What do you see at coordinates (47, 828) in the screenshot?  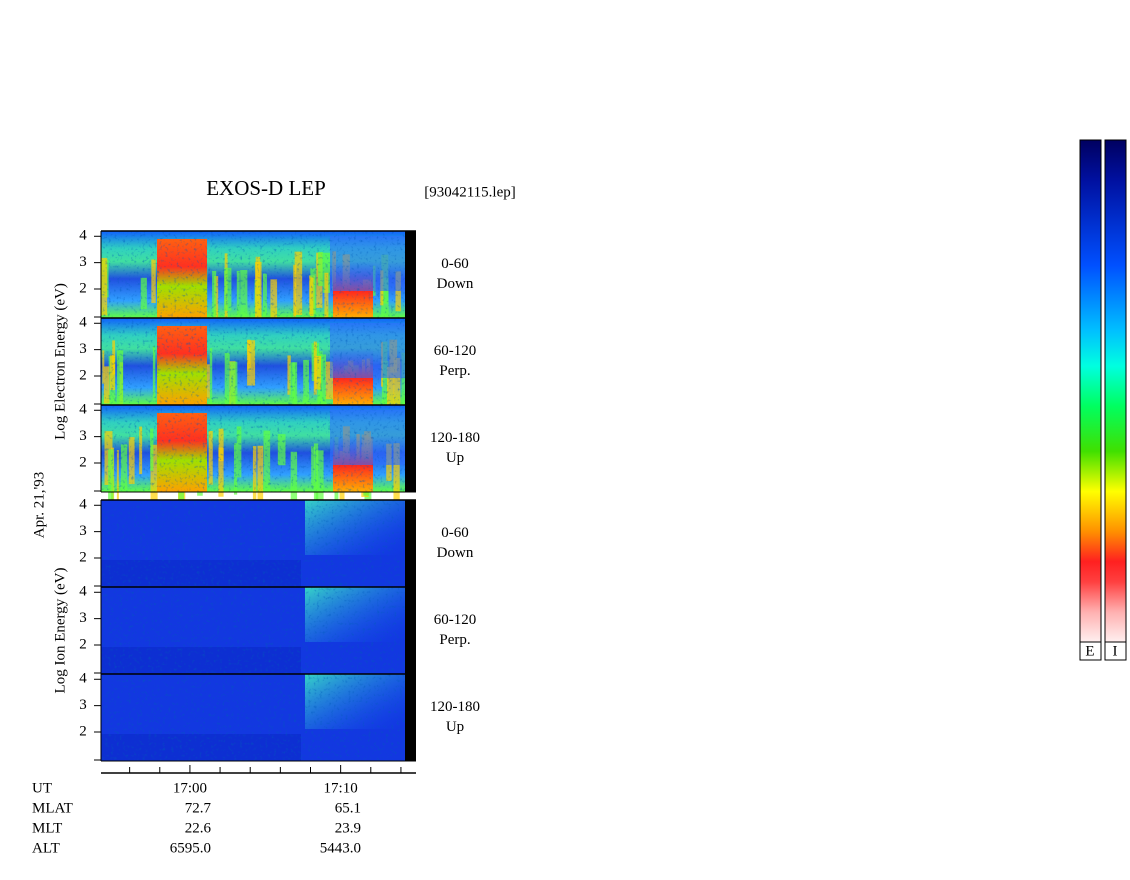 I see `row-label: MLT` at bounding box center [47, 828].